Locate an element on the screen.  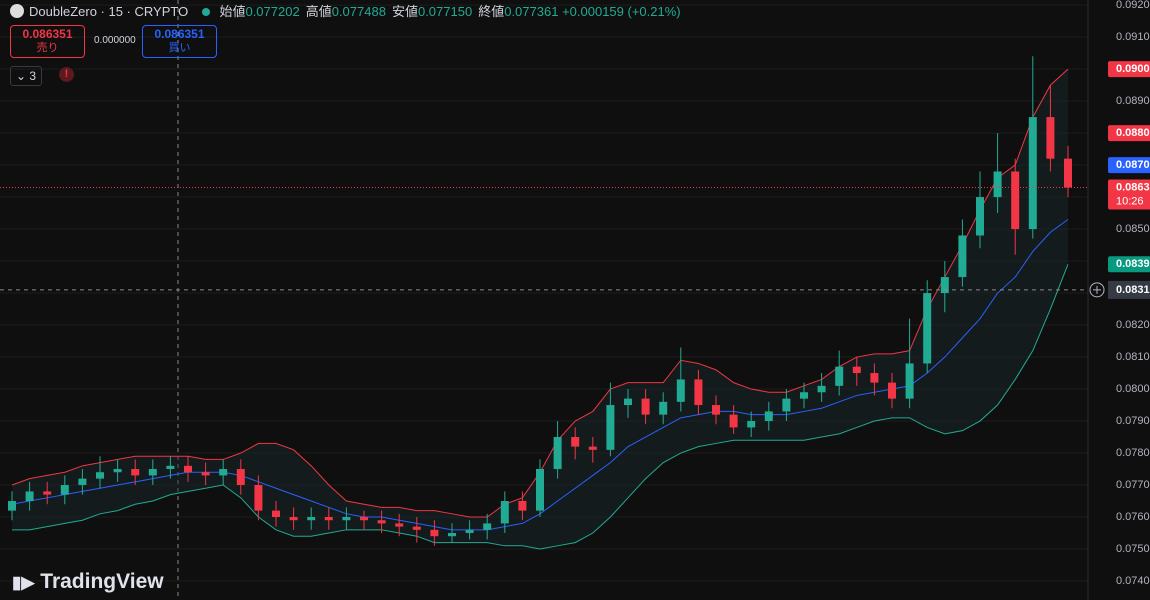
price-tag-label: 0.0900 is located at coordinates (1133, 69).